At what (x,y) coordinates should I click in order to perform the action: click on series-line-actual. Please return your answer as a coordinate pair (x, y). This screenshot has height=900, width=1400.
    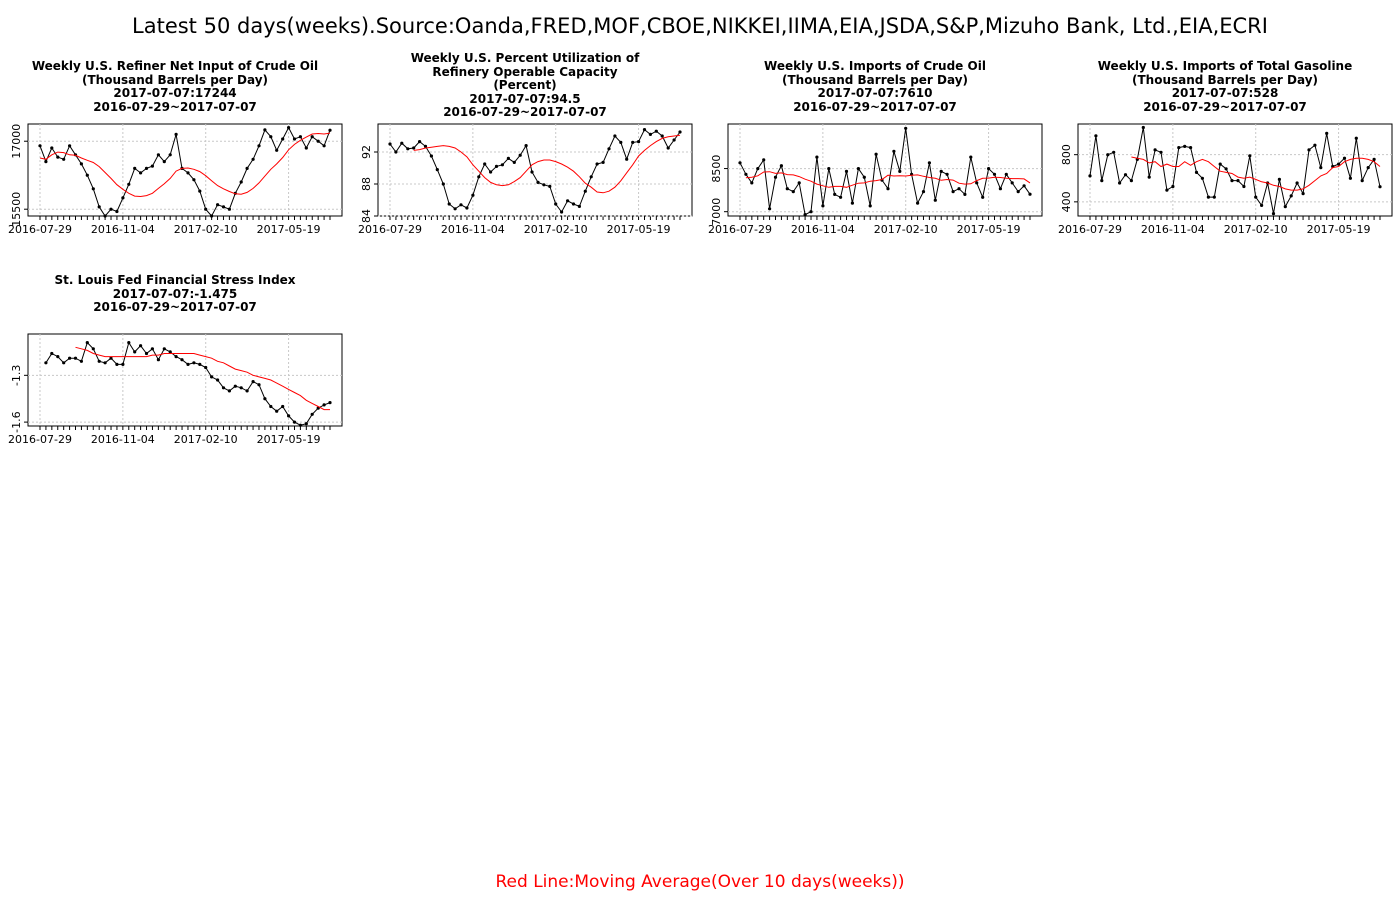
    Looking at the image, I should click on (188, 383).